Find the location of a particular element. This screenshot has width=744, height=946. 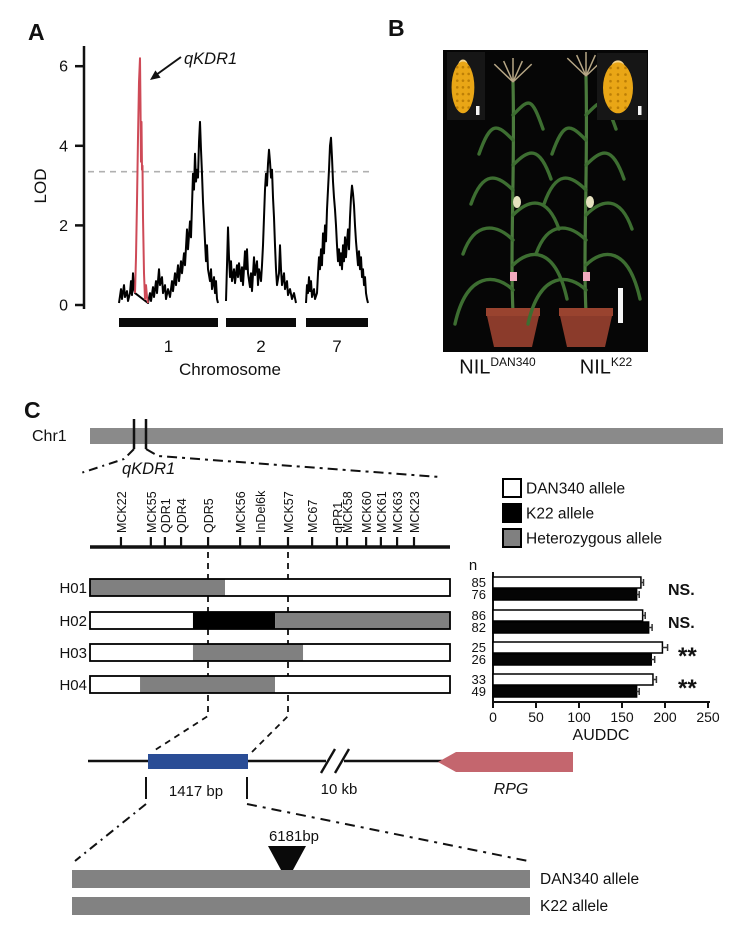

marker-label-MCK22: MCK22 is located at coordinates (122, 512).